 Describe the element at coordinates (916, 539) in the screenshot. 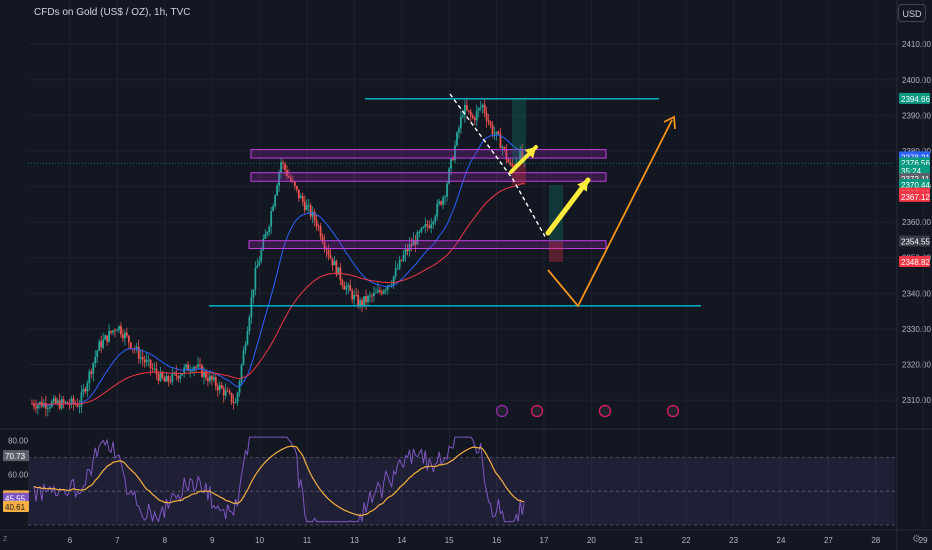

I see `gear-icon: ⚙` at that location.